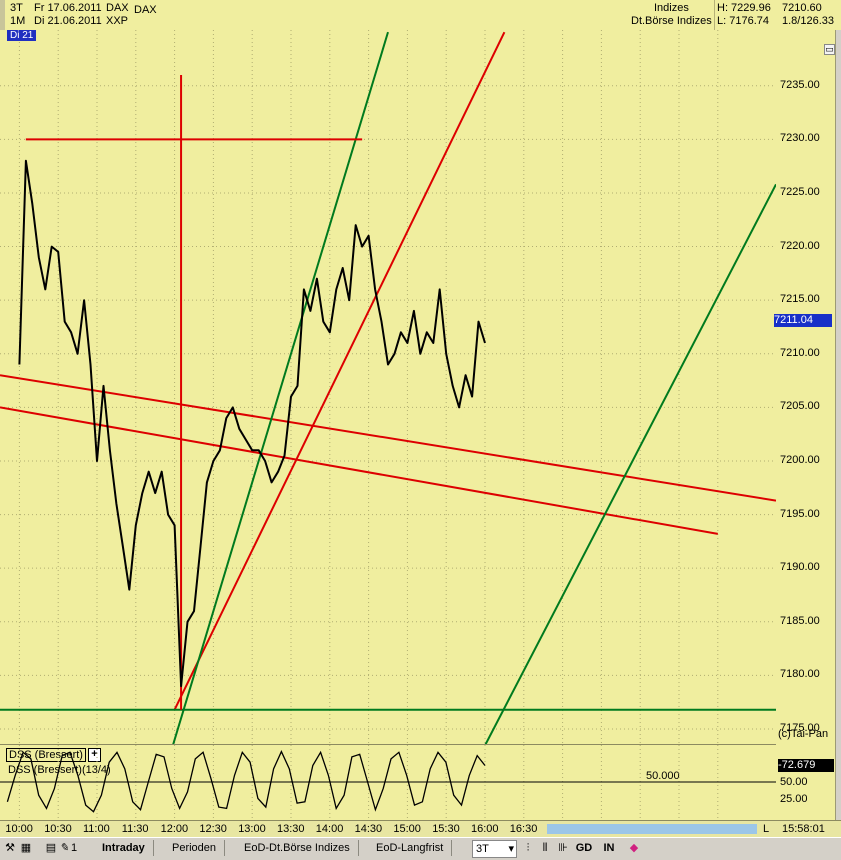 The image size is (841, 860). I want to click on time-axis-label: 12:30, so click(213, 829).